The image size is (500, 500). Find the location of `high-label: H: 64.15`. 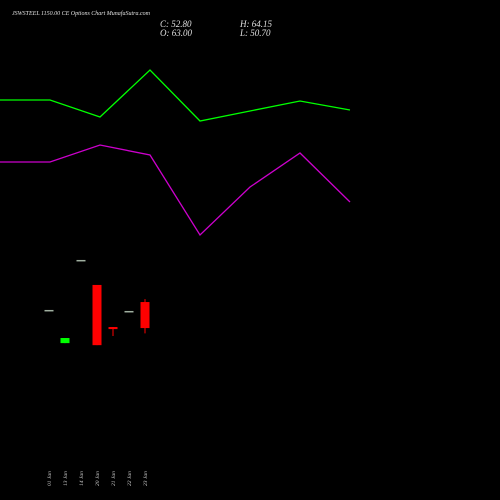

high-label: H: 64.15 is located at coordinates (255, 24).